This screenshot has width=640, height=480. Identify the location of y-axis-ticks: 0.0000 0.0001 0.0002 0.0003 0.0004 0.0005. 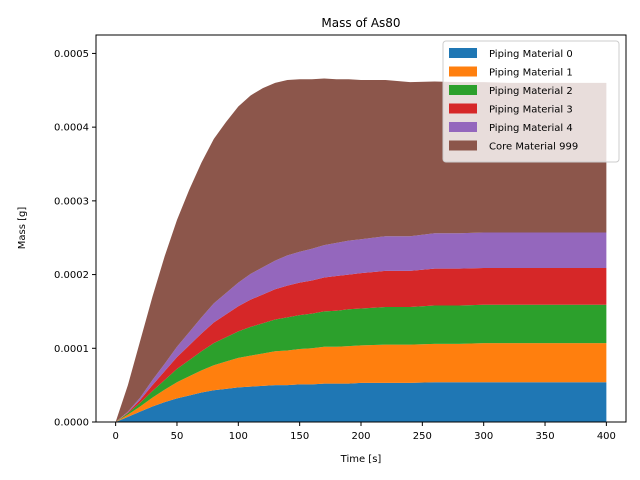
(75, 239).